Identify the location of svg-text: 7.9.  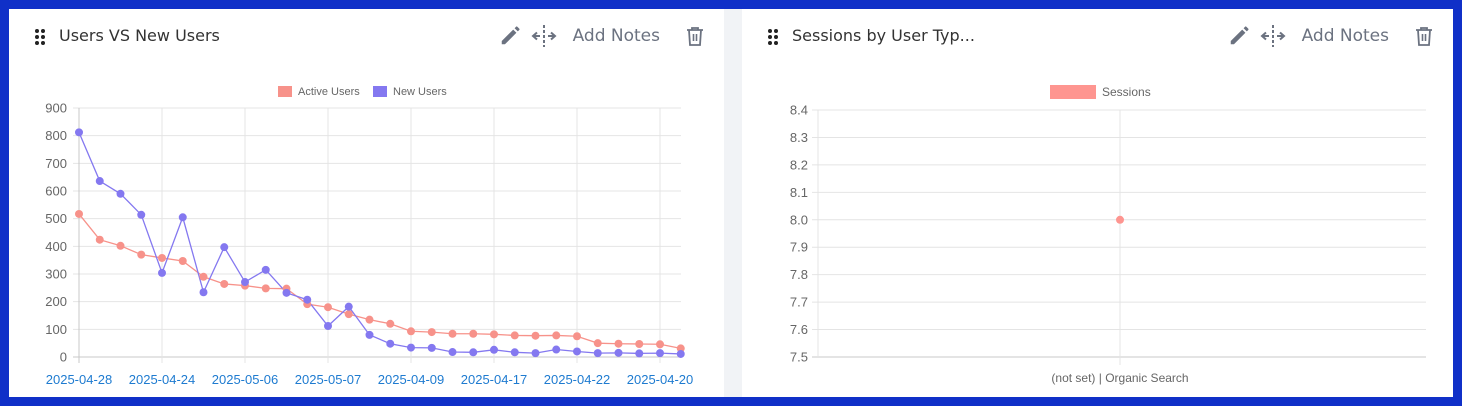
(799, 247).